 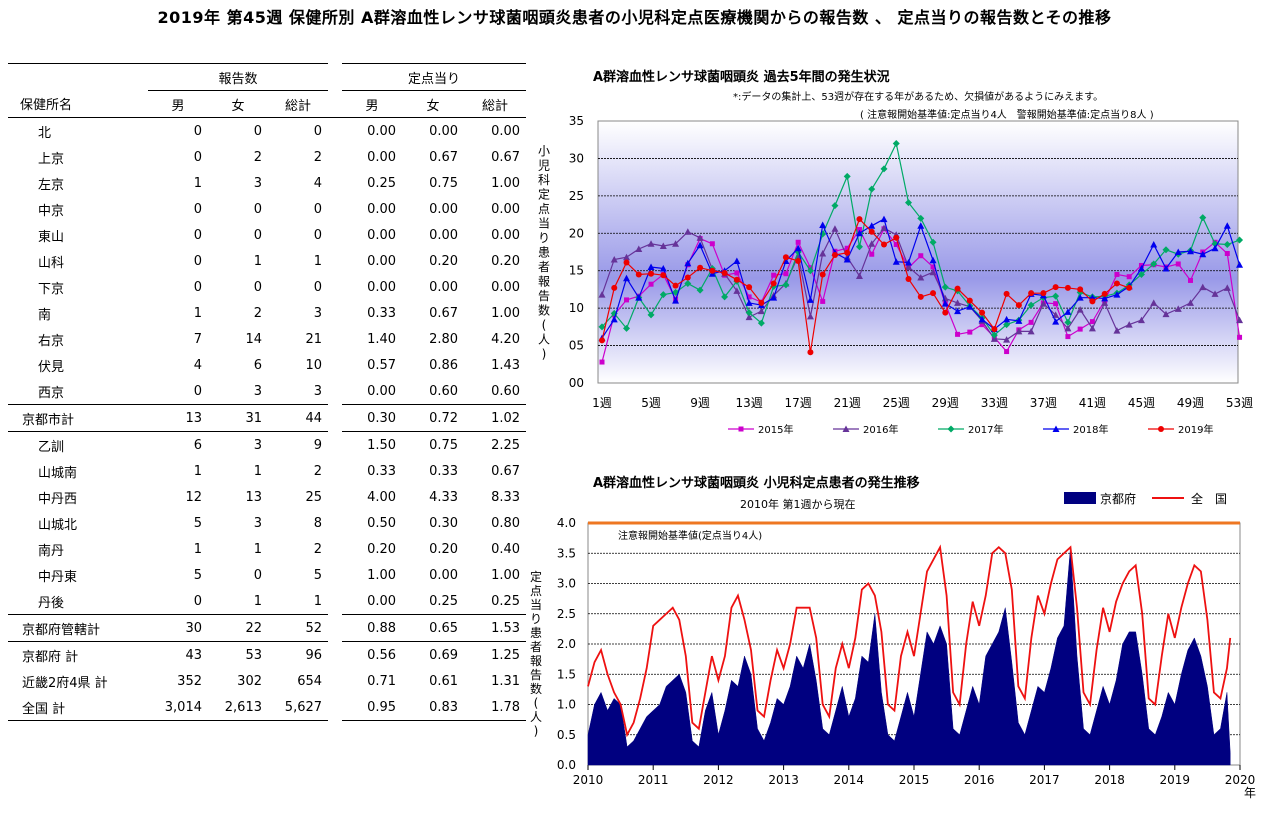 I want to click on cell-f: 2,613, so click(x=238, y=707).